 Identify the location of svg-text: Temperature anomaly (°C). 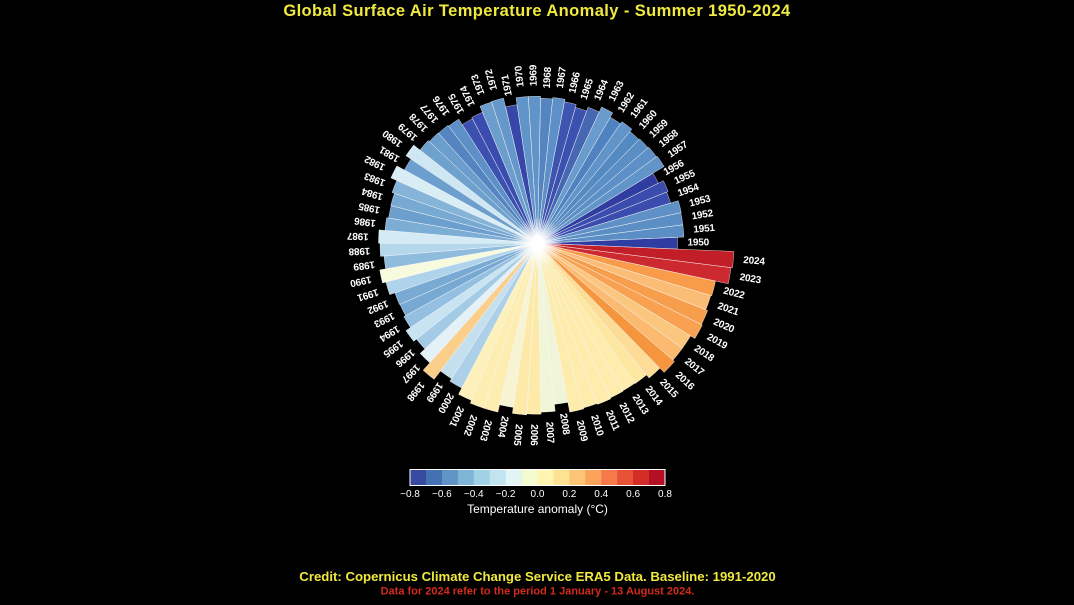
(537, 509).